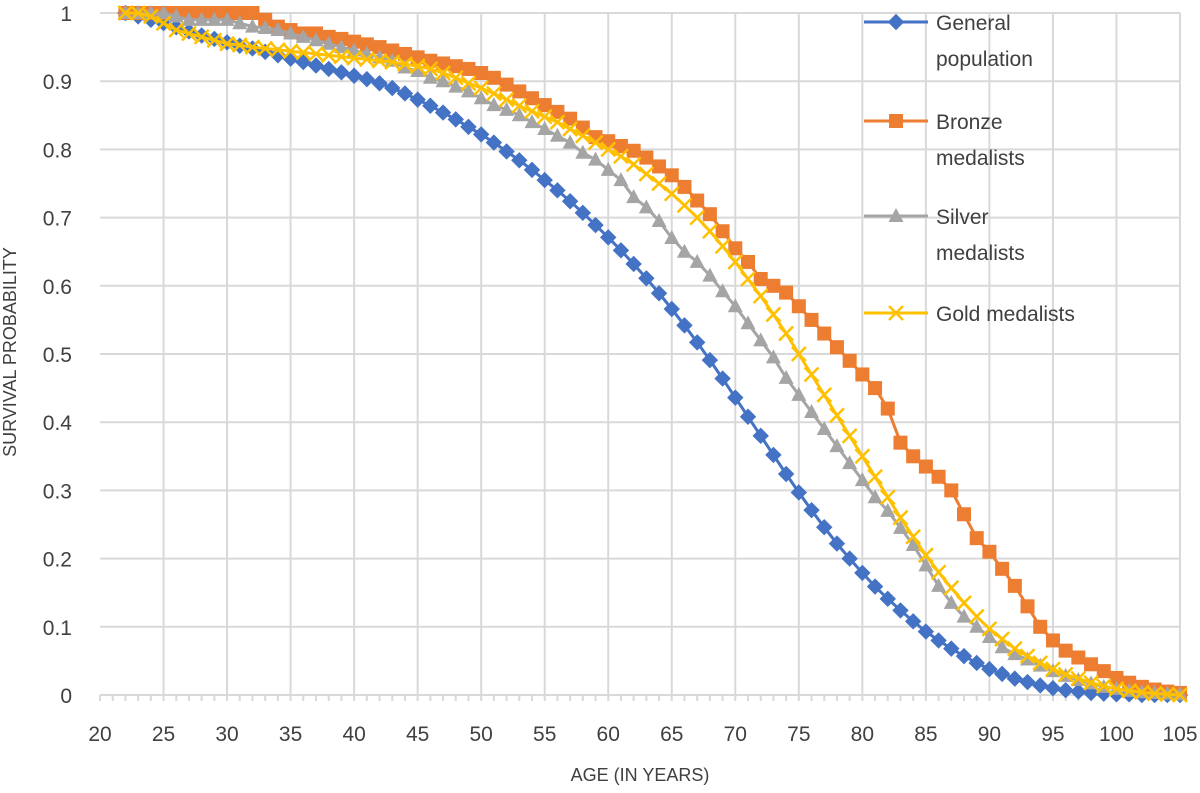 The image size is (1200, 793). Describe the element at coordinates (671, 734) in the screenshot. I see `x-tick-label: 65` at that location.